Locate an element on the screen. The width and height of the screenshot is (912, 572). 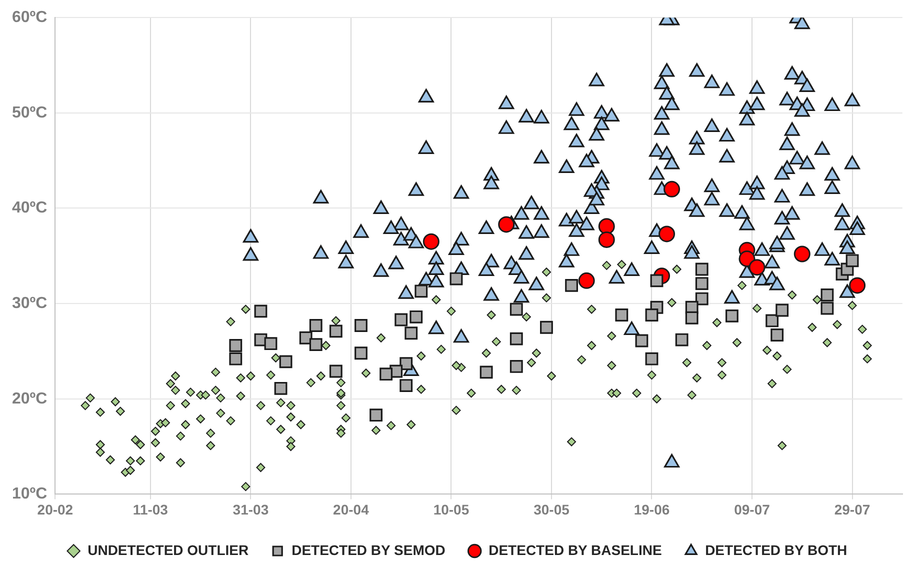
x-tick-label: 30-05 is located at coordinates (552, 509).